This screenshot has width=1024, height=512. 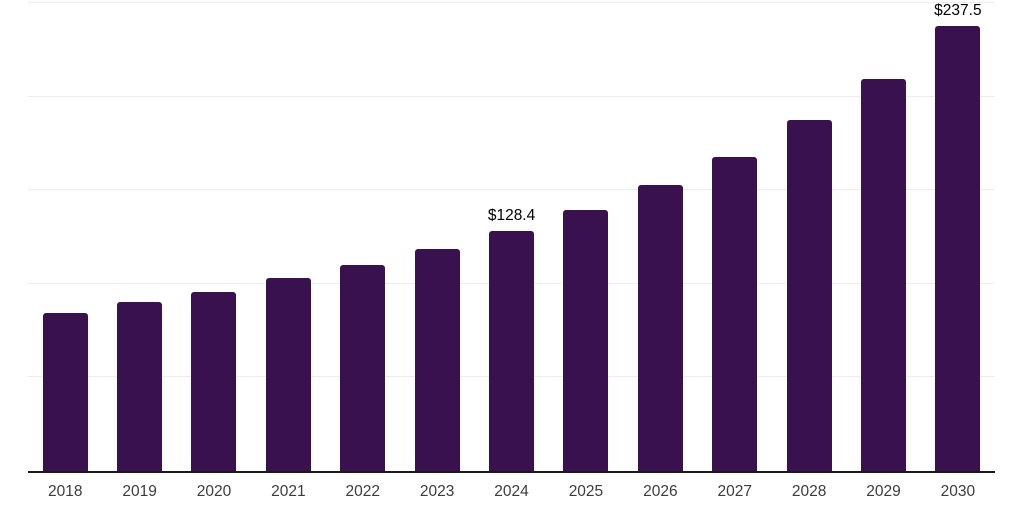 What do you see at coordinates (735, 313) in the screenshot?
I see `bar-2027` at bounding box center [735, 313].